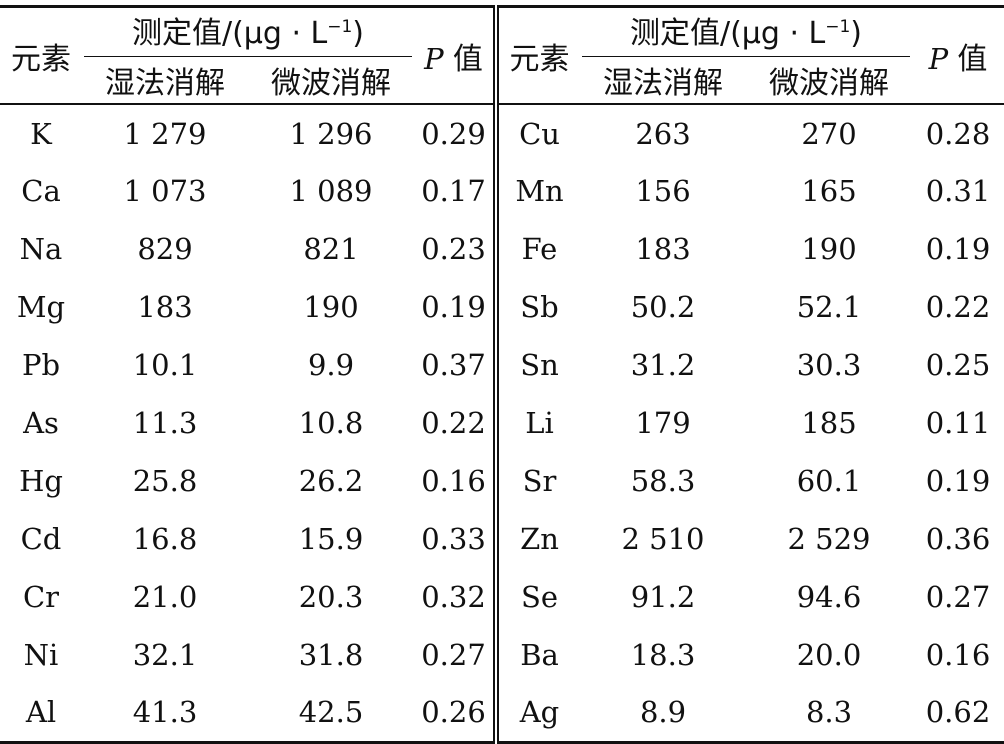 The image size is (1004, 744). I want to click on left-p-cell: 0.19, so click(456, 307).